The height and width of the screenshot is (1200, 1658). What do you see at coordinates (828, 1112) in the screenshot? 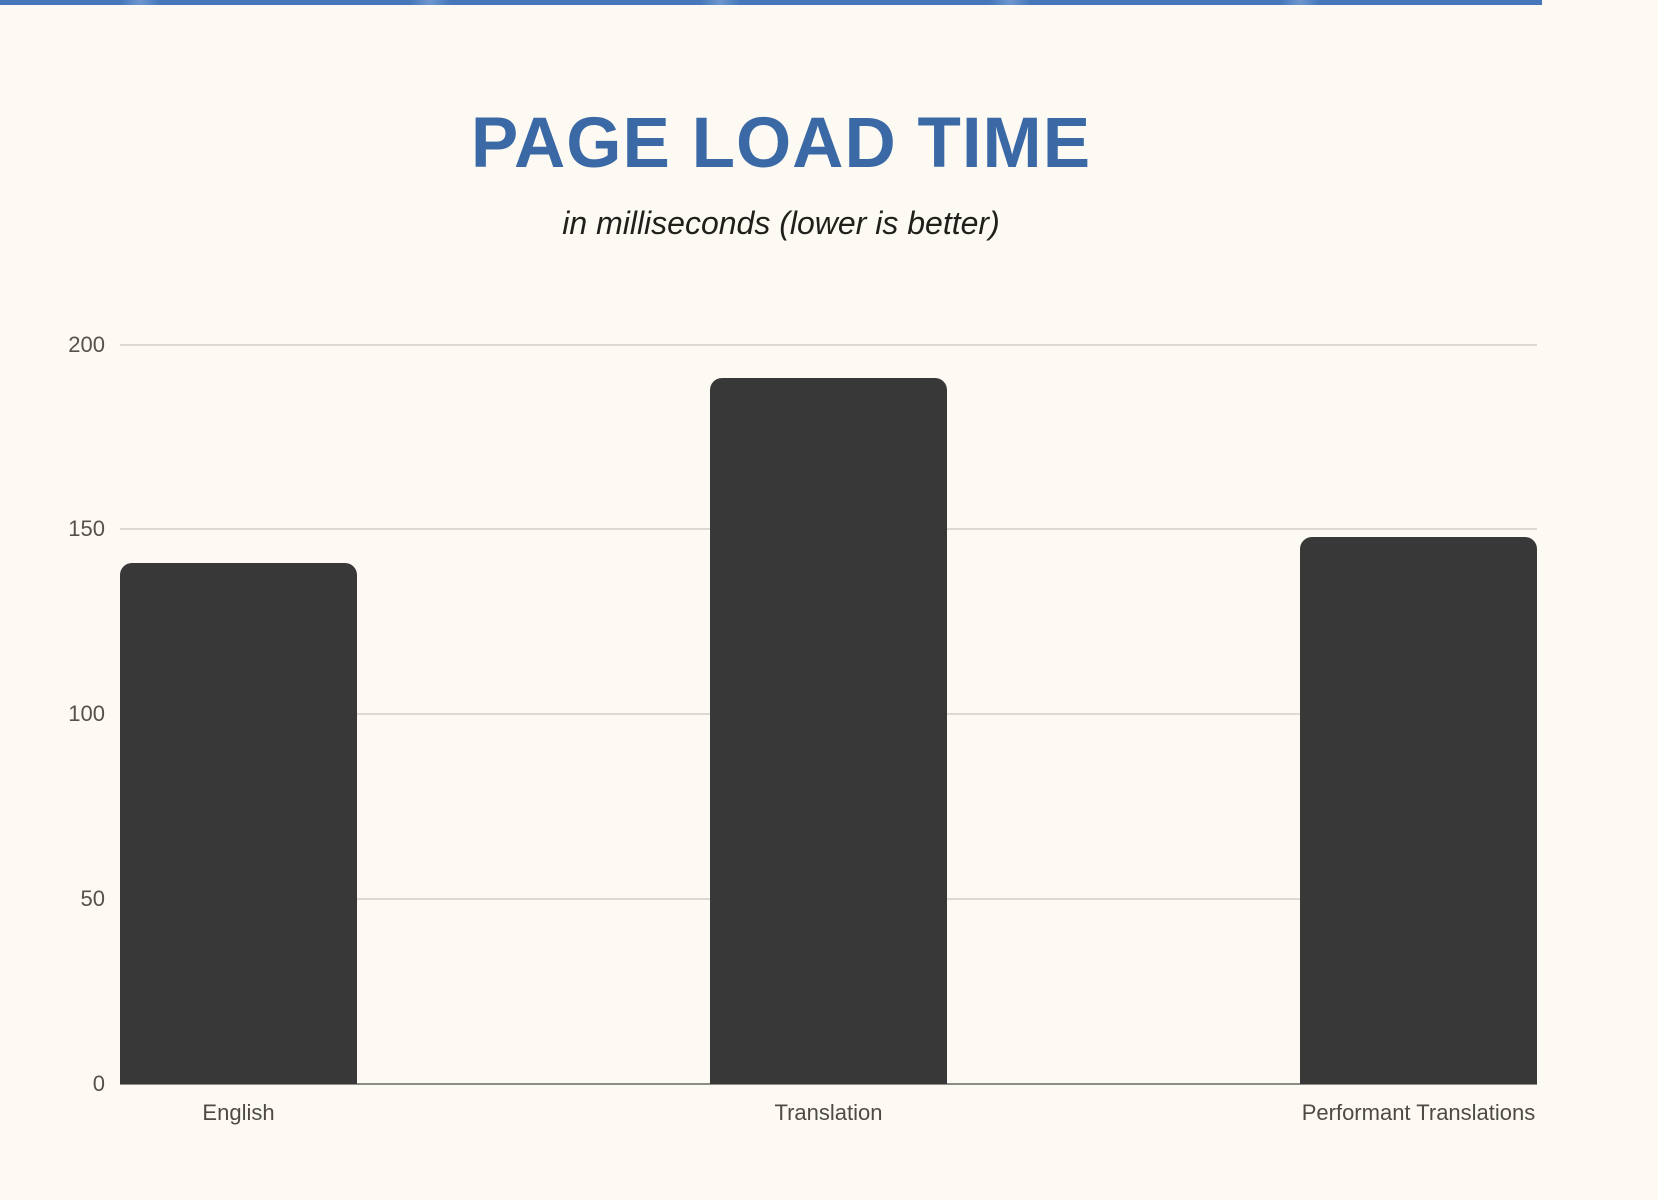
I see `x-tick-label: Translation` at bounding box center [828, 1112].